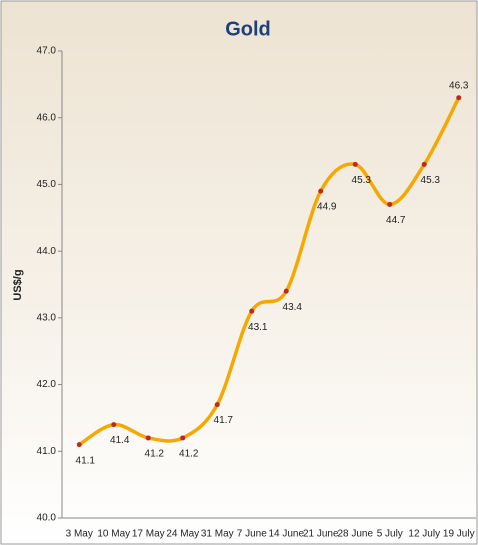  What do you see at coordinates (396, 220) in the screenshot?
I see `data-label: 44.7` at bounding box center [396, 220].